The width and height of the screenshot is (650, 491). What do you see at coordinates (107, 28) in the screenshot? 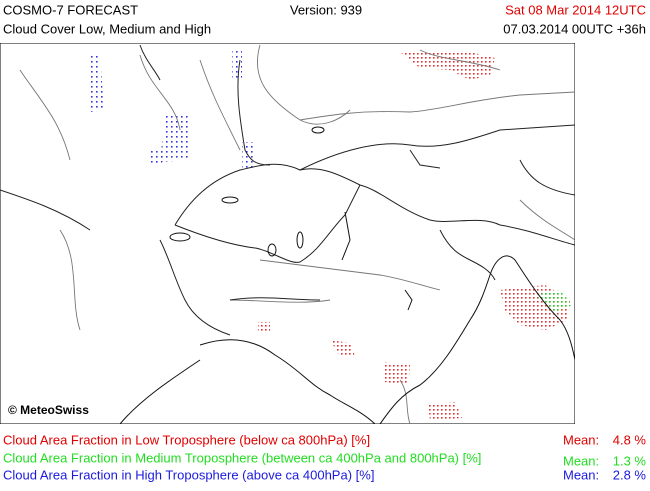
I see `product-title: Cloud Cover Low, Medium and High` at bounding box center [107, 28].